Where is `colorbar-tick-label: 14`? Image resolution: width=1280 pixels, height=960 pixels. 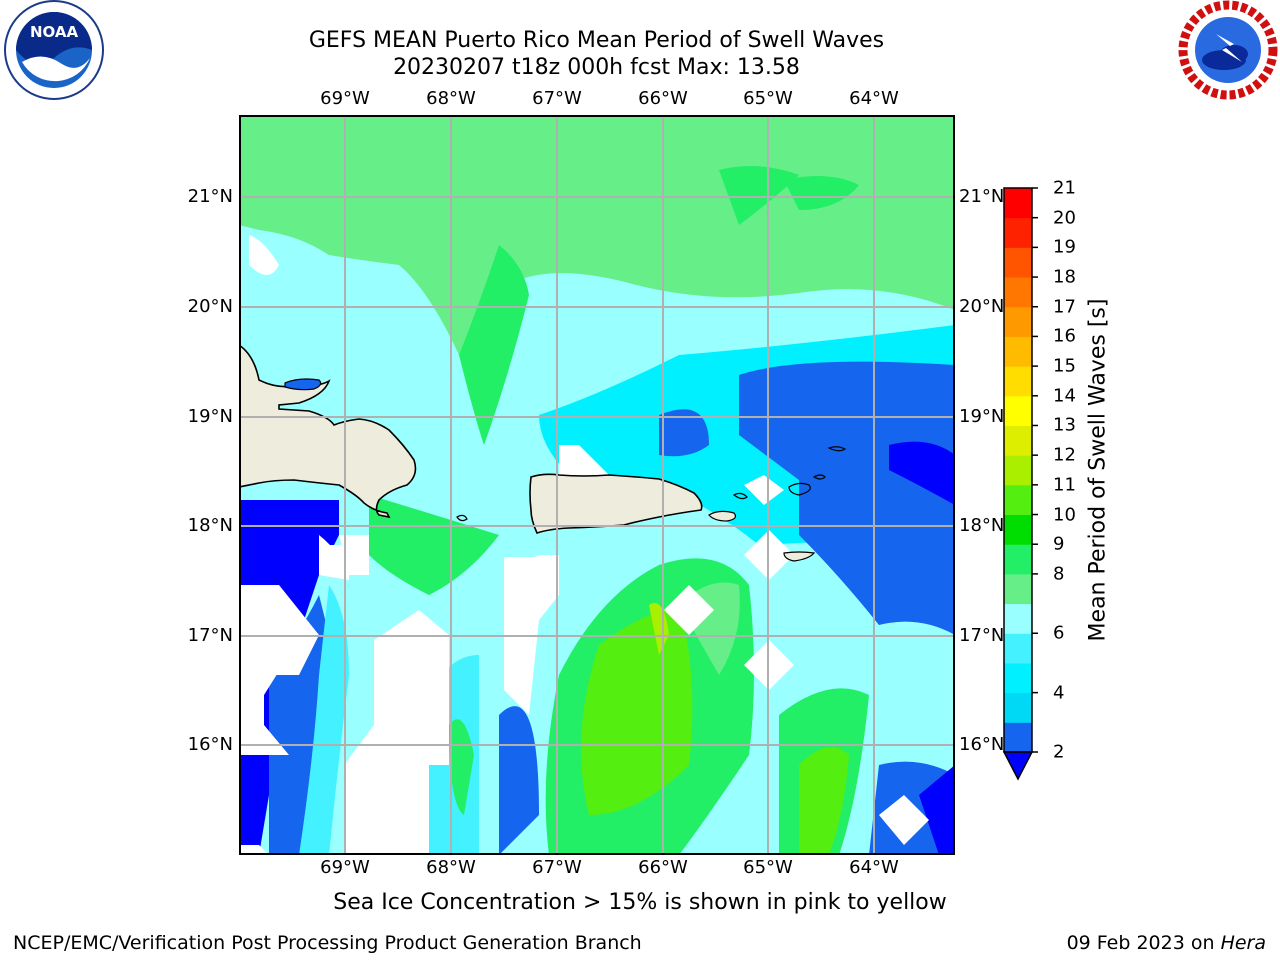 colorbar-tick-label: 14 is located at coordinates (1064, 396).